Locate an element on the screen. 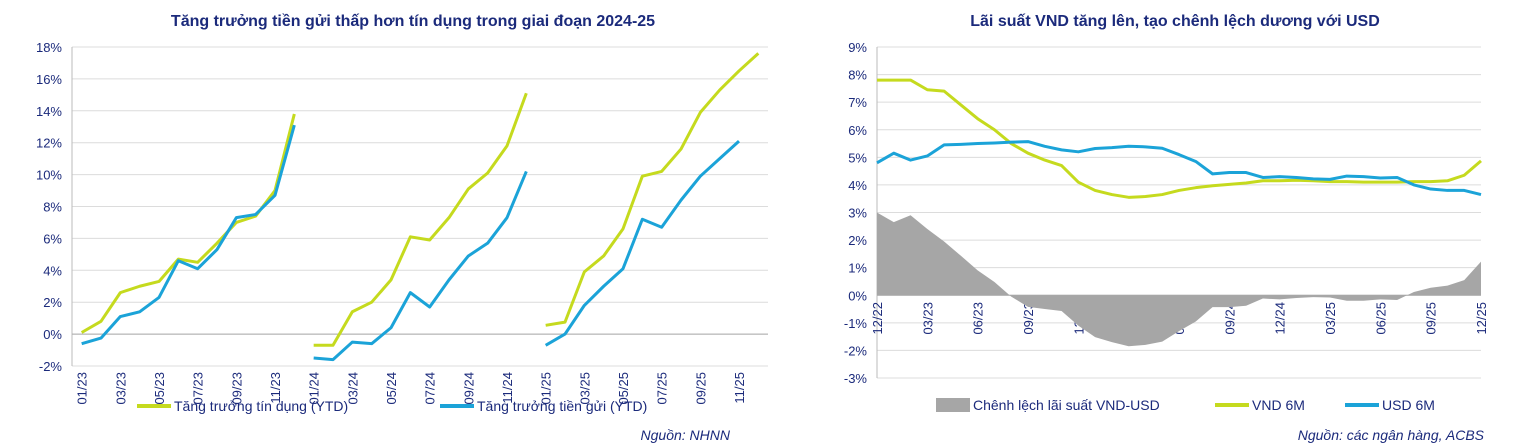 The image size is (1518, 447). x-tick-label: 03/24 is located at coordinates (352, 388).